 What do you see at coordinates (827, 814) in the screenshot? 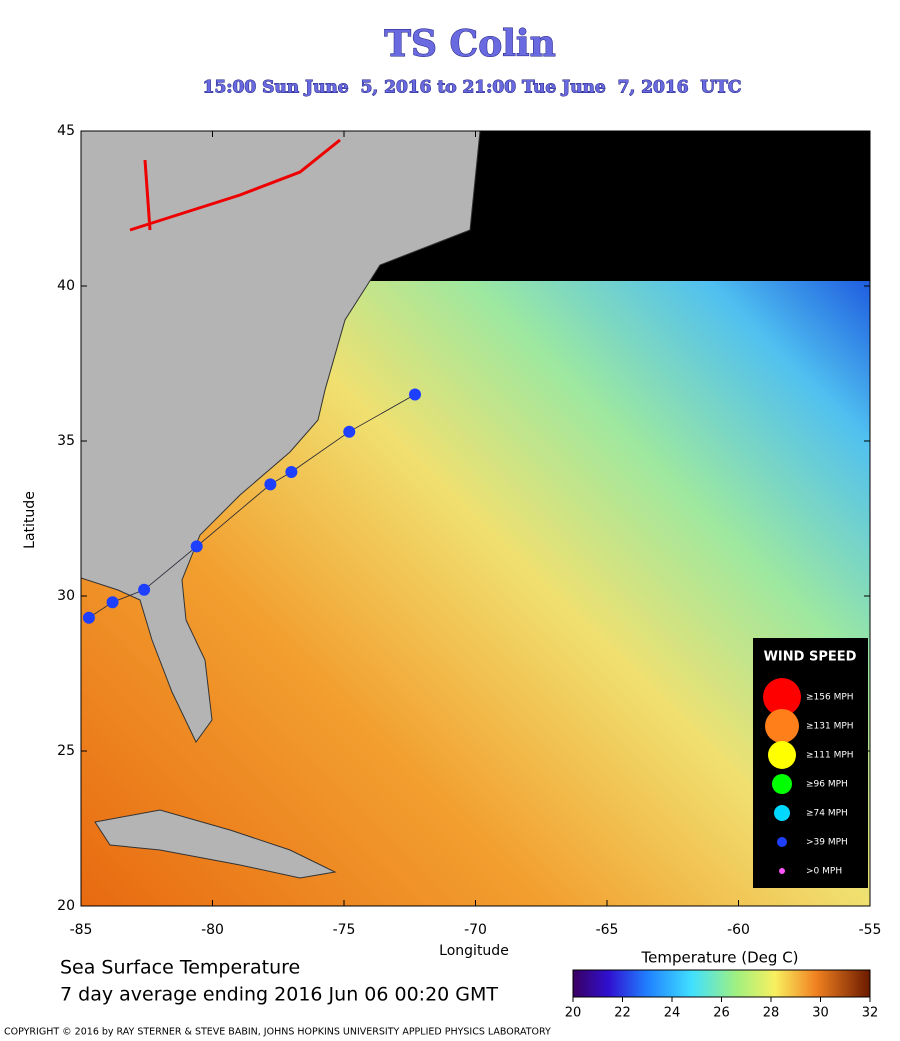
I see `legend-label: ≥74 MPH` at bounding box center [827, 814].